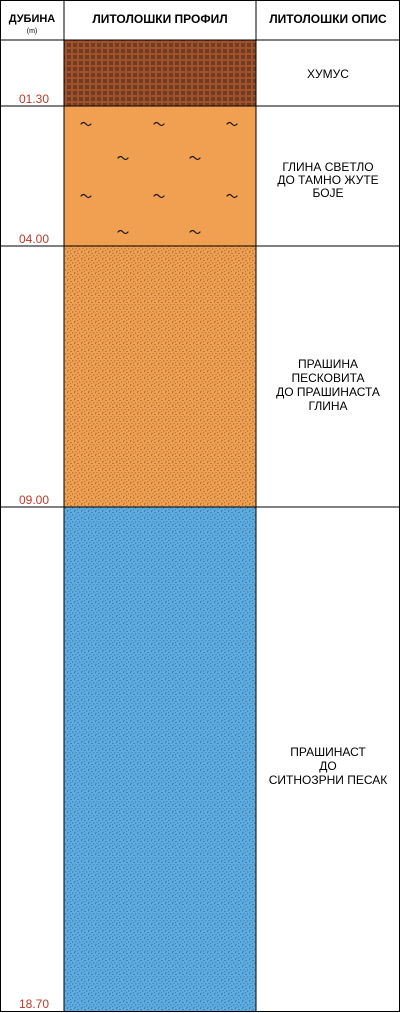 This screenshot has height=1013, width=400. What do you see at coordinates (328, 406) in the screenshot?
I see `description-silt-clay-line-4: ГЛИНА` at bounding box center [328, 406].